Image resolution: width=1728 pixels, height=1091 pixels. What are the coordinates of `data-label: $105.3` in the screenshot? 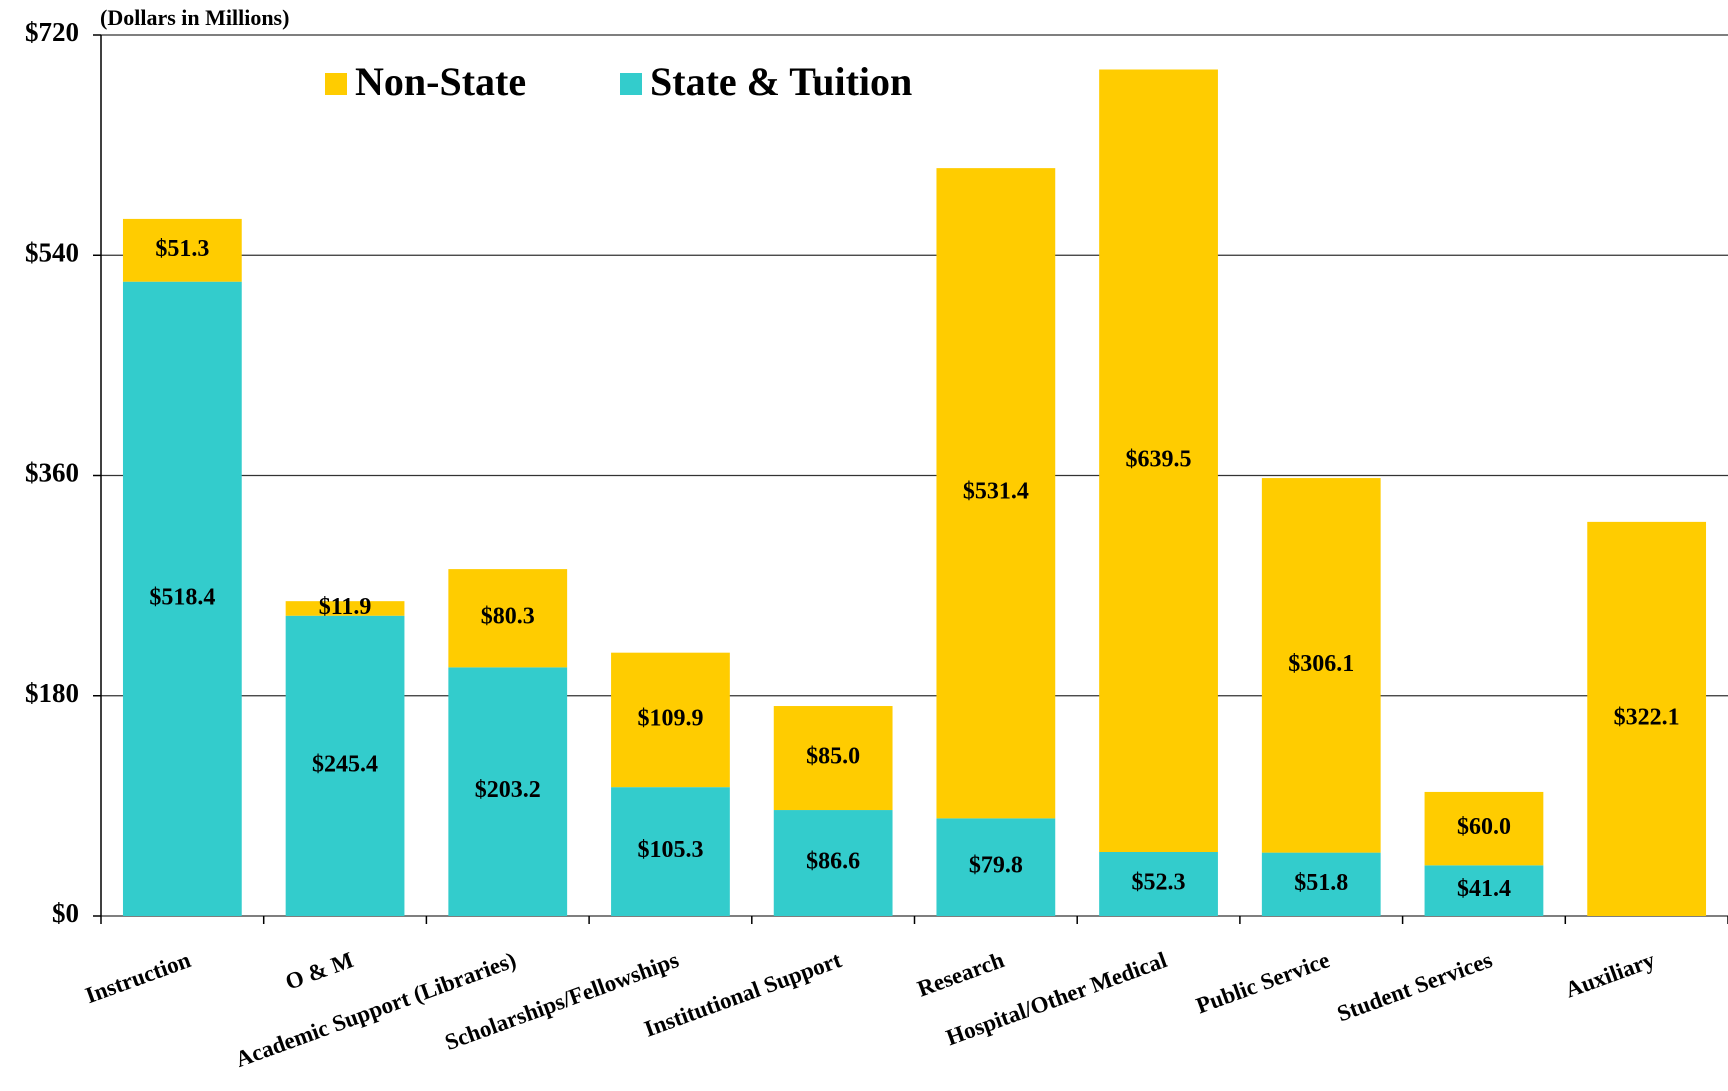 It's located at (670, 850).